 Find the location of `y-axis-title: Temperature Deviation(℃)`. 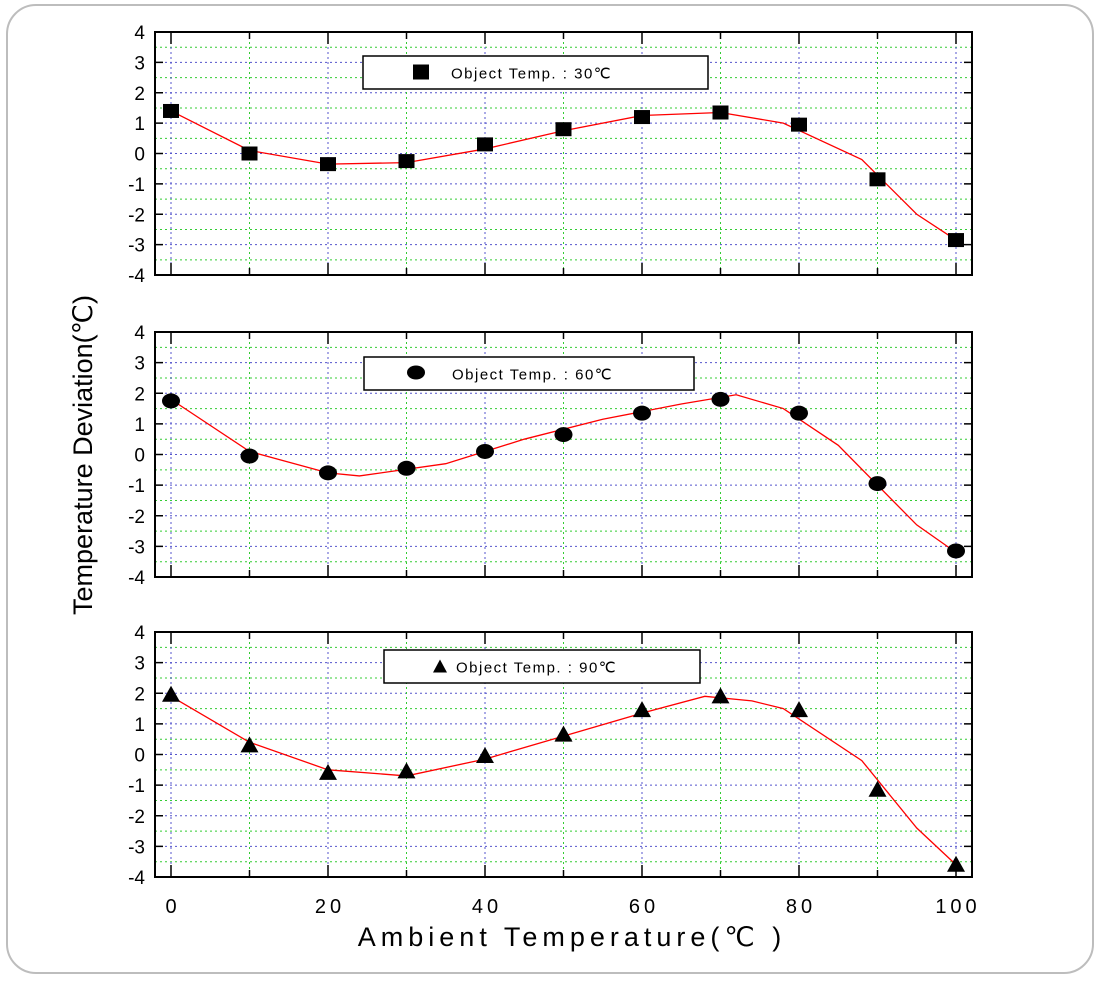

y-axis-title: Temperature Deviation(℃) is located at coordinates (83, 455).